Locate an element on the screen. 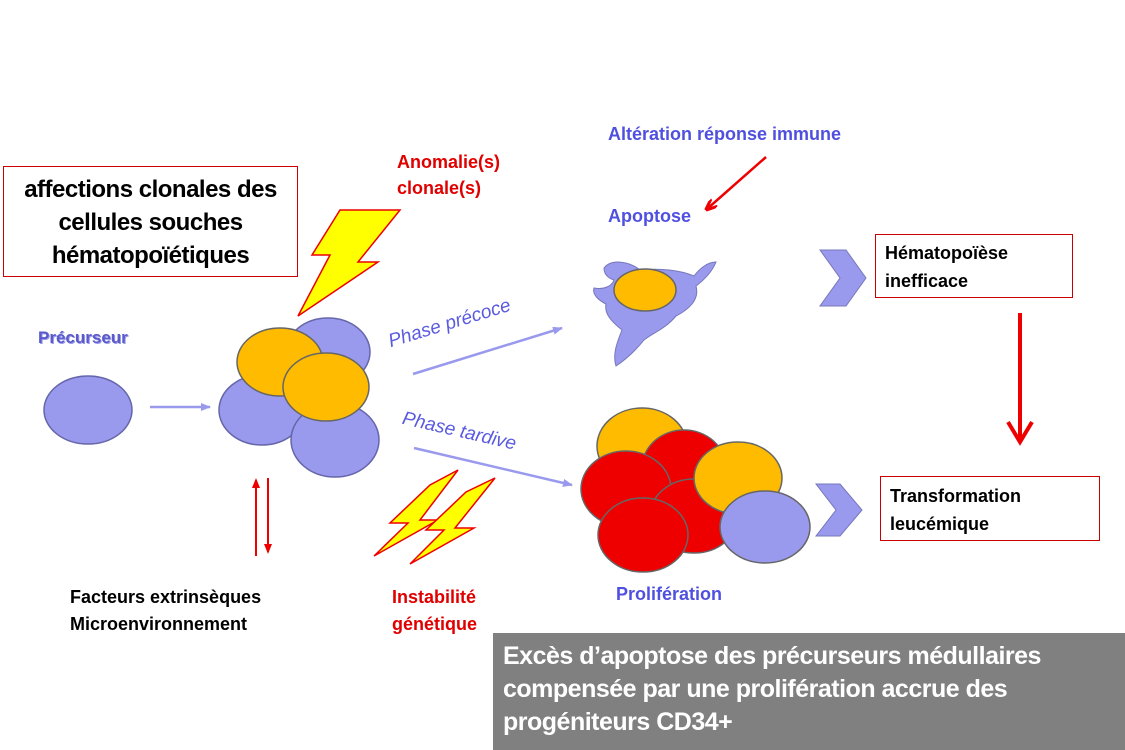  arrow-phase-tardive is located at coordinates (493, 466).